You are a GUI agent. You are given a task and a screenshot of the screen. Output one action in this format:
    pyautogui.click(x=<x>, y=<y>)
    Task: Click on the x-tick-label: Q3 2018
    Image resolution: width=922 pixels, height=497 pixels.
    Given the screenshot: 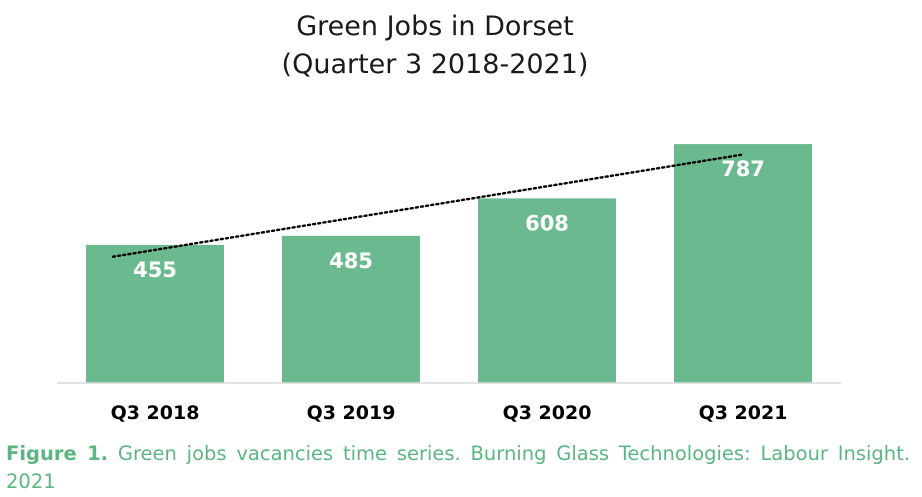 What is the action you would take?
    pyautogui.click(x=155, y=413)
    